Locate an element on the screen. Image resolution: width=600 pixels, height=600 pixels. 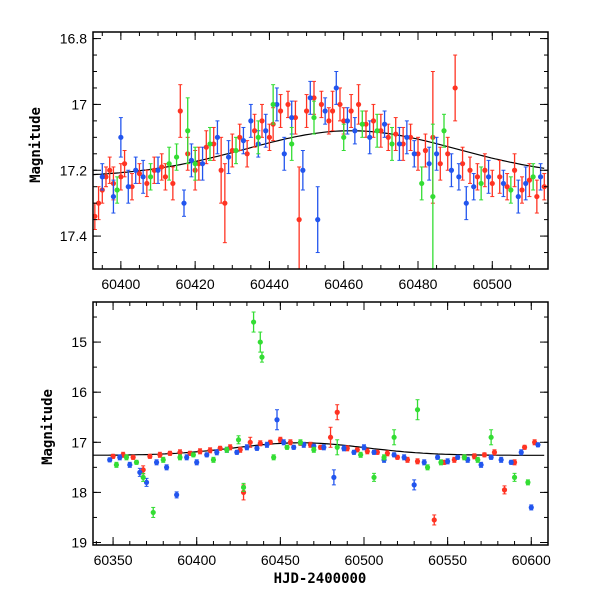
top-y-axis-title: Magnitude is located at coordinates (36, 145).